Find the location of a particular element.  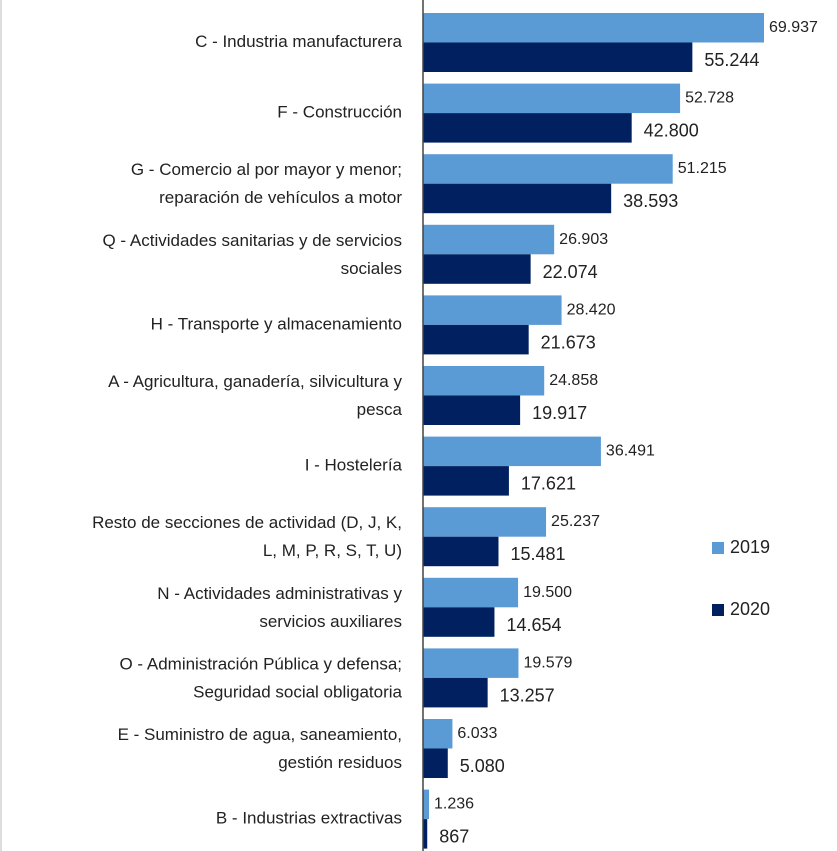

value-label: 69.937 is located at coordinates (793, 27).